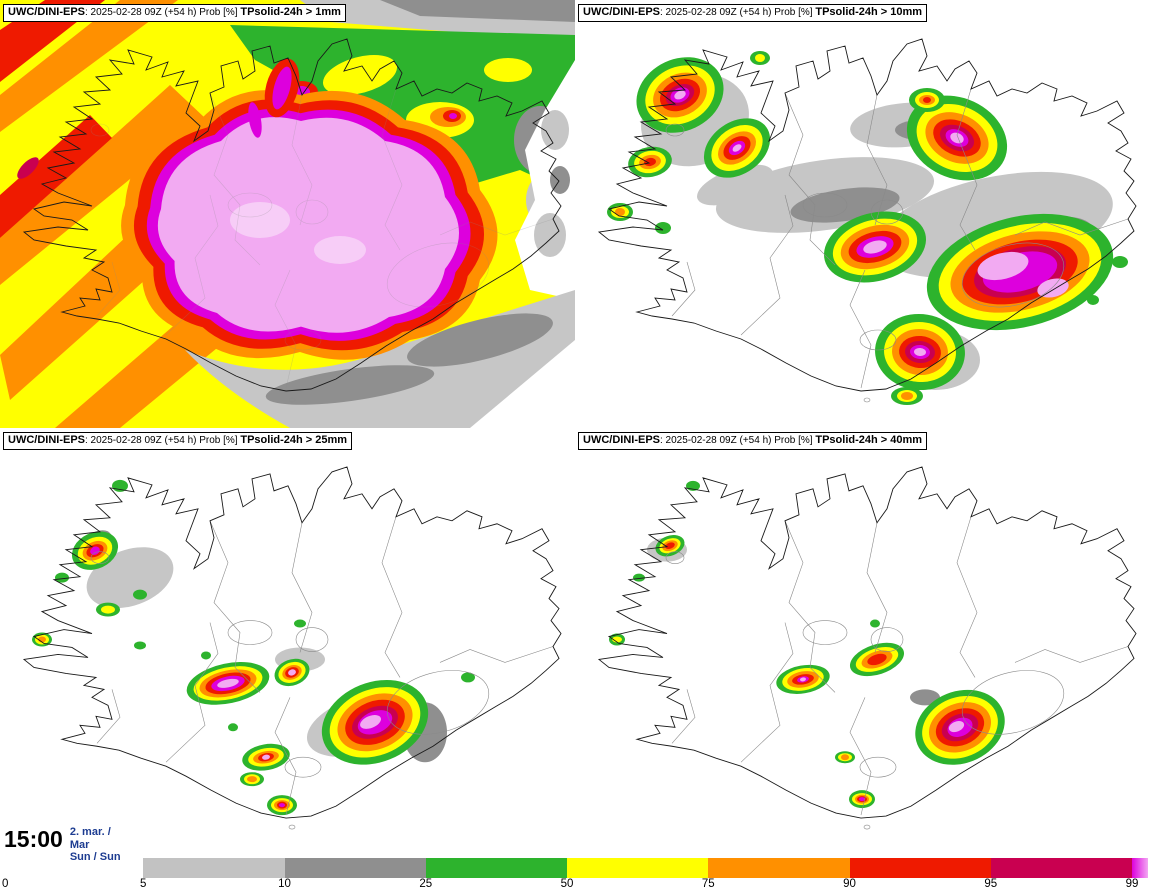  Describe the element at coordinates (849, 884) in the screenshot. I see `colorbar-tick: 90` at that location.